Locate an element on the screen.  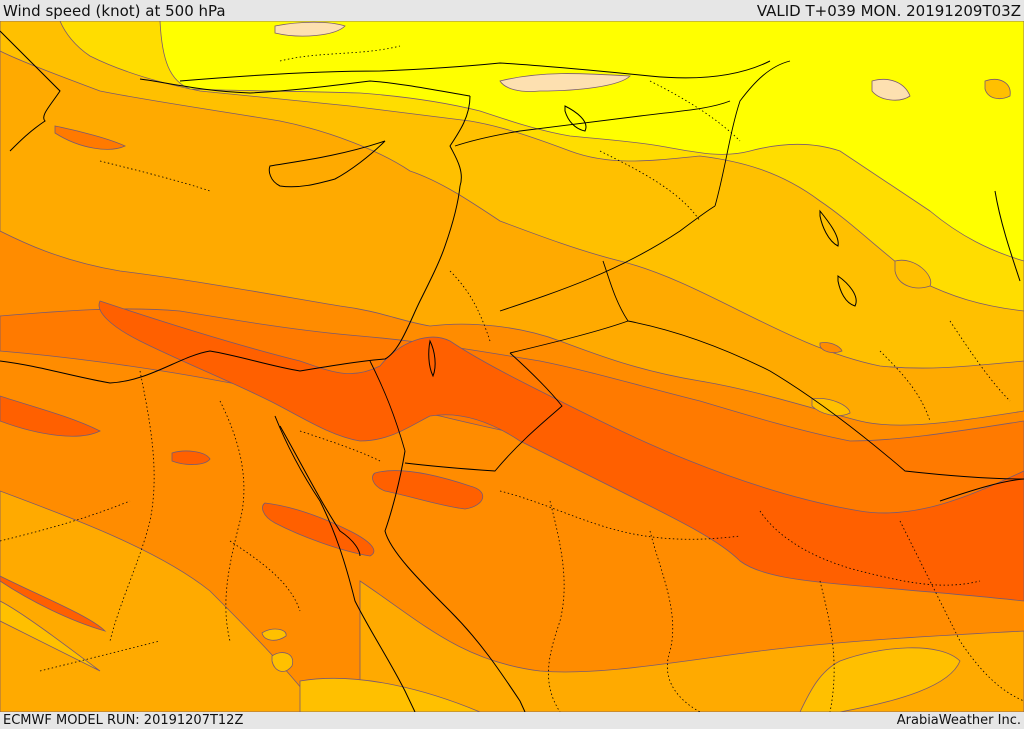
mediterranean-coast-south is located at coordinates (230, 284).